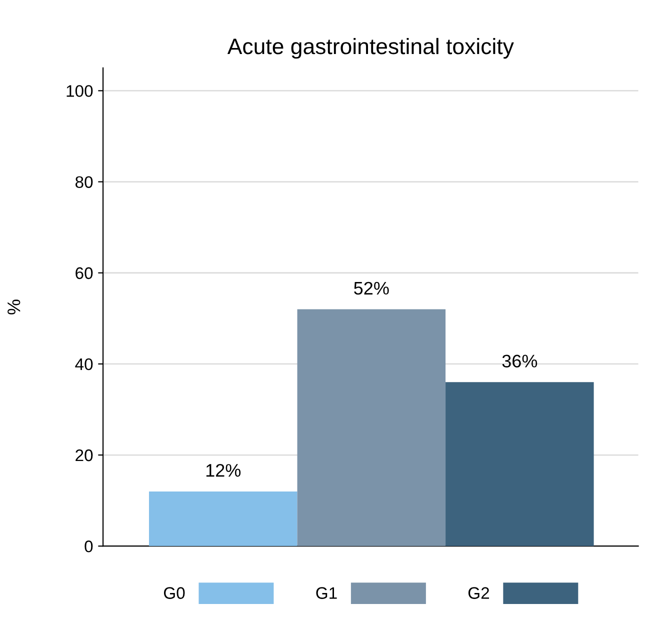 This screenshot has width=648, height=635. What do you see at coordinates (84, 273) in the screenshot?
I see `y-tick-label: 60` at bounding box center [84, 273].